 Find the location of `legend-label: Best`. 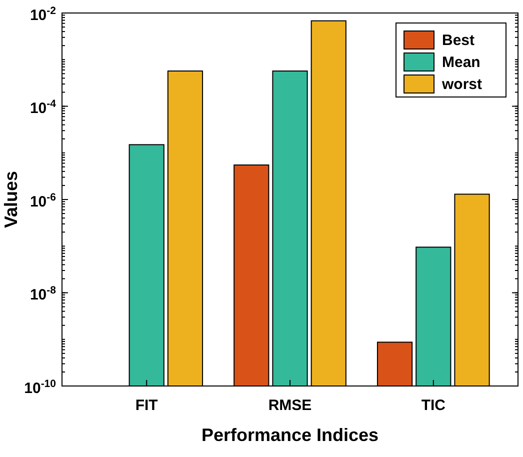

legend-label: Best is located at coordinates (458, 40).